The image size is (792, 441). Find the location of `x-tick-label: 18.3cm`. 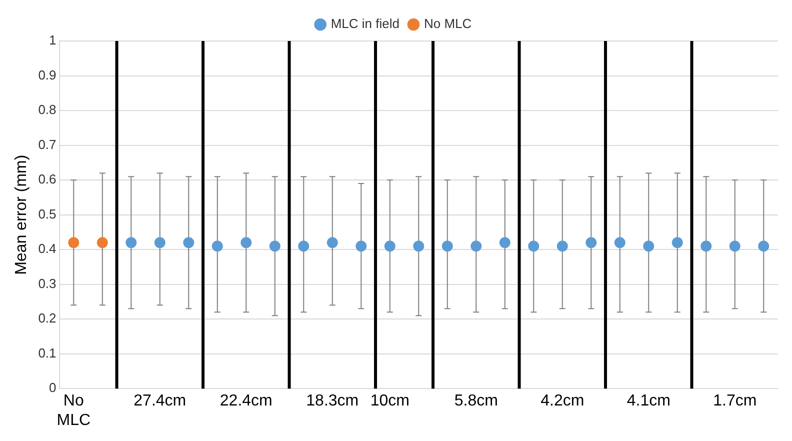

x-tick-label: 18.3cm is located at coordinates (332, 401).